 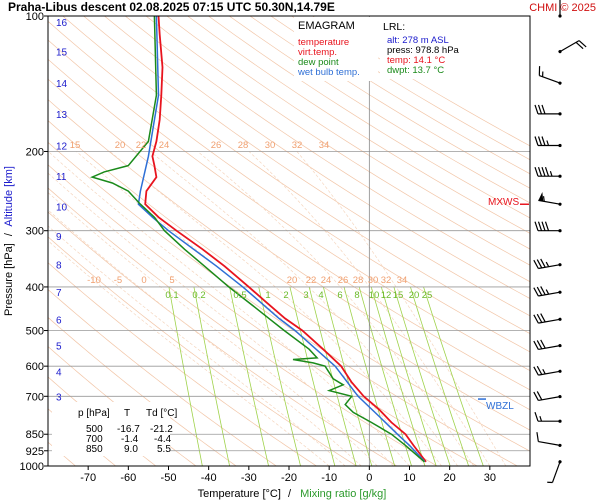 What do you see at coordinates (239, 295) in the screenshot?
I see `mixing-ratio-label: 0.5` at bounding box center [239, 295].